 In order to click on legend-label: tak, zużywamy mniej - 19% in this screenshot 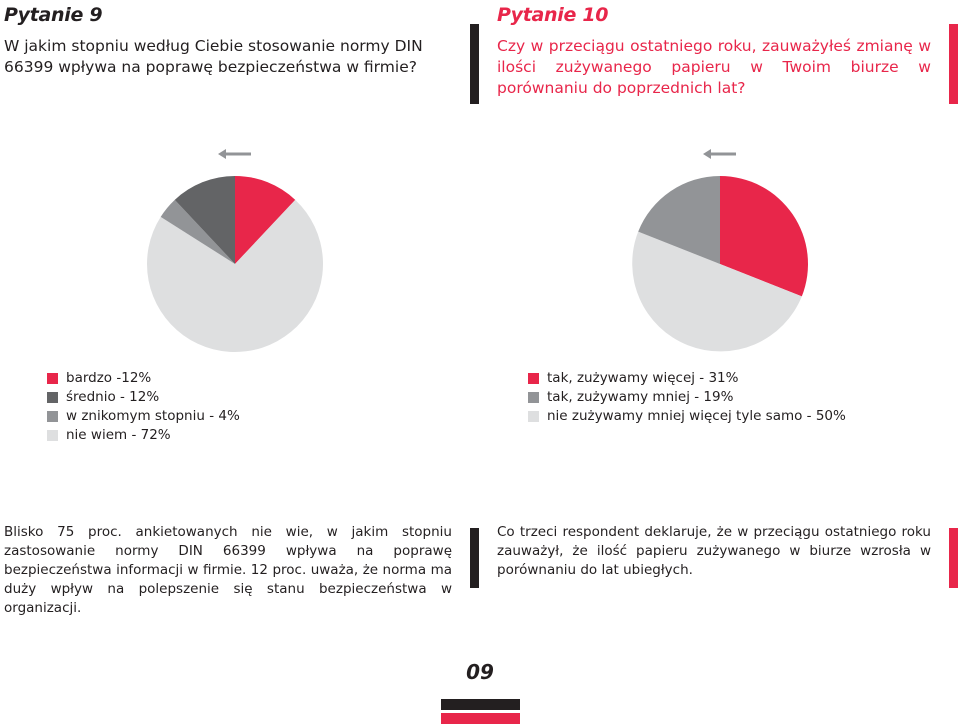, I will do `click(640, 397)`.